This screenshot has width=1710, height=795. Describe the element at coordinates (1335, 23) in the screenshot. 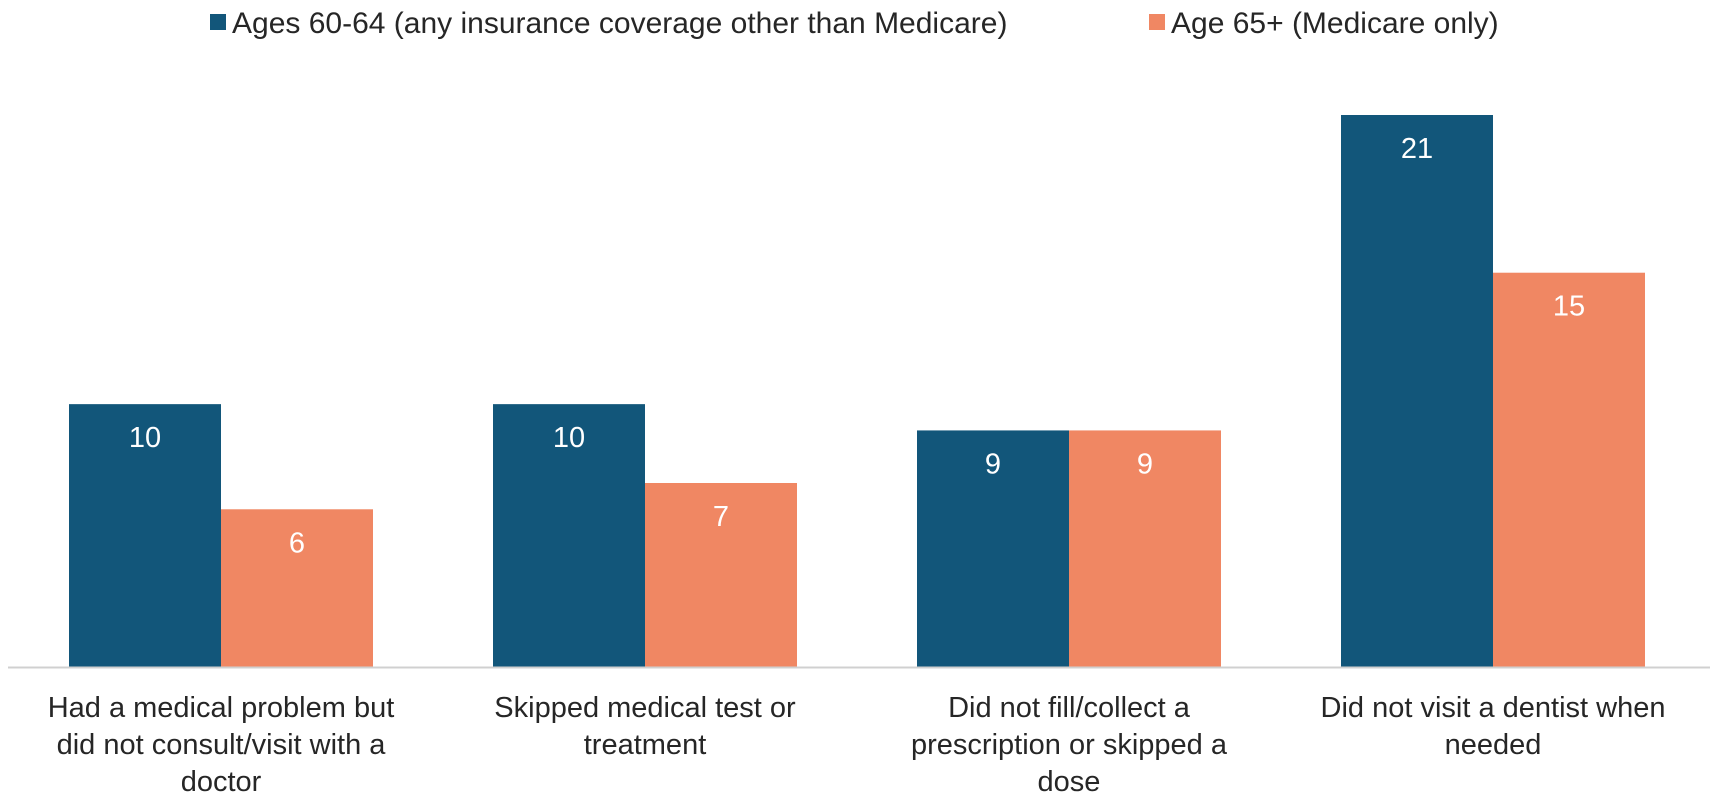

I see `legend-label-2: Age 65+ (Medicare only)` at that location.